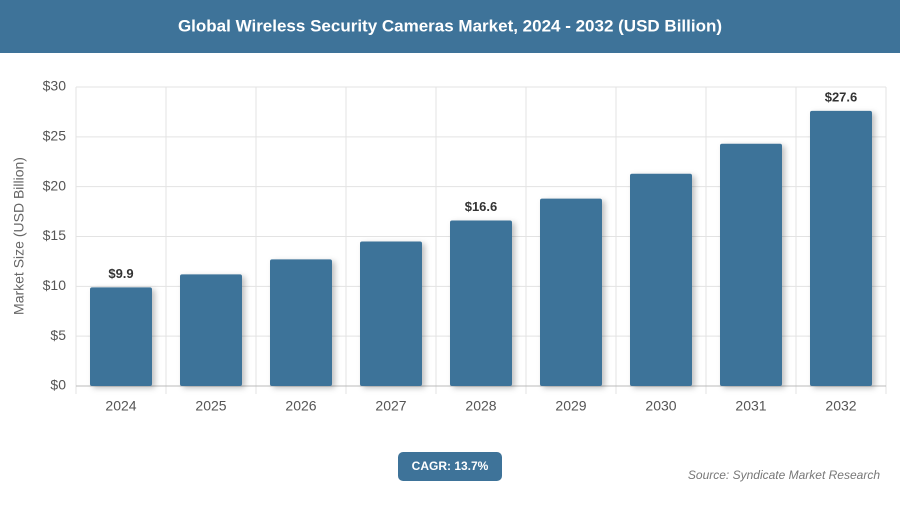  What do you see at coordinates (55, 185) in the screenshot?
I see `y-tick-label: $20` at bounding box center [55, 185].